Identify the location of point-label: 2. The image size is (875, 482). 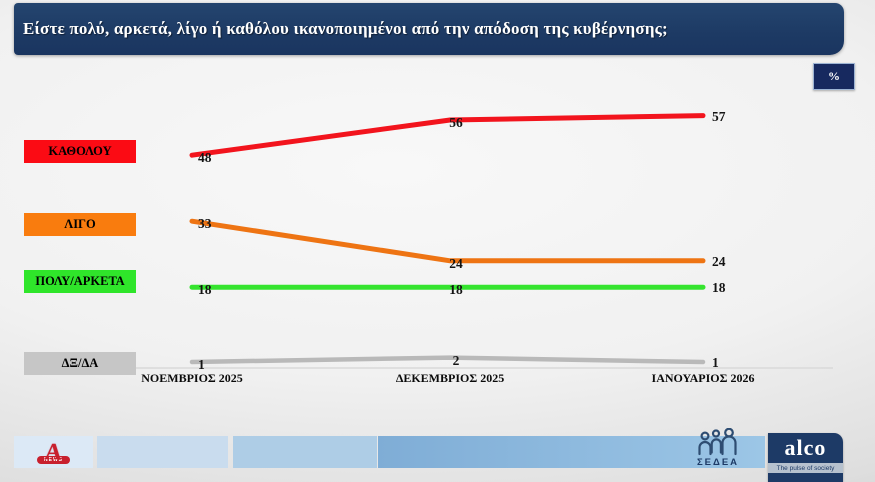
(456, 360).